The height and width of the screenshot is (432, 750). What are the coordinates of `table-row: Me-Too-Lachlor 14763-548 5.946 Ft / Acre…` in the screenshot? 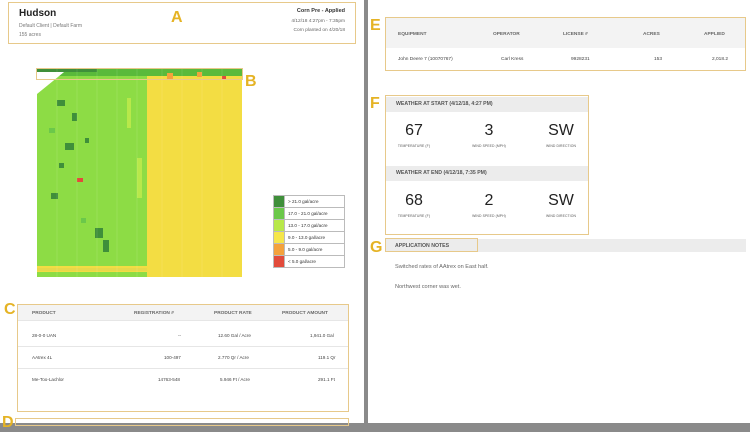 It's located at (183, 380).